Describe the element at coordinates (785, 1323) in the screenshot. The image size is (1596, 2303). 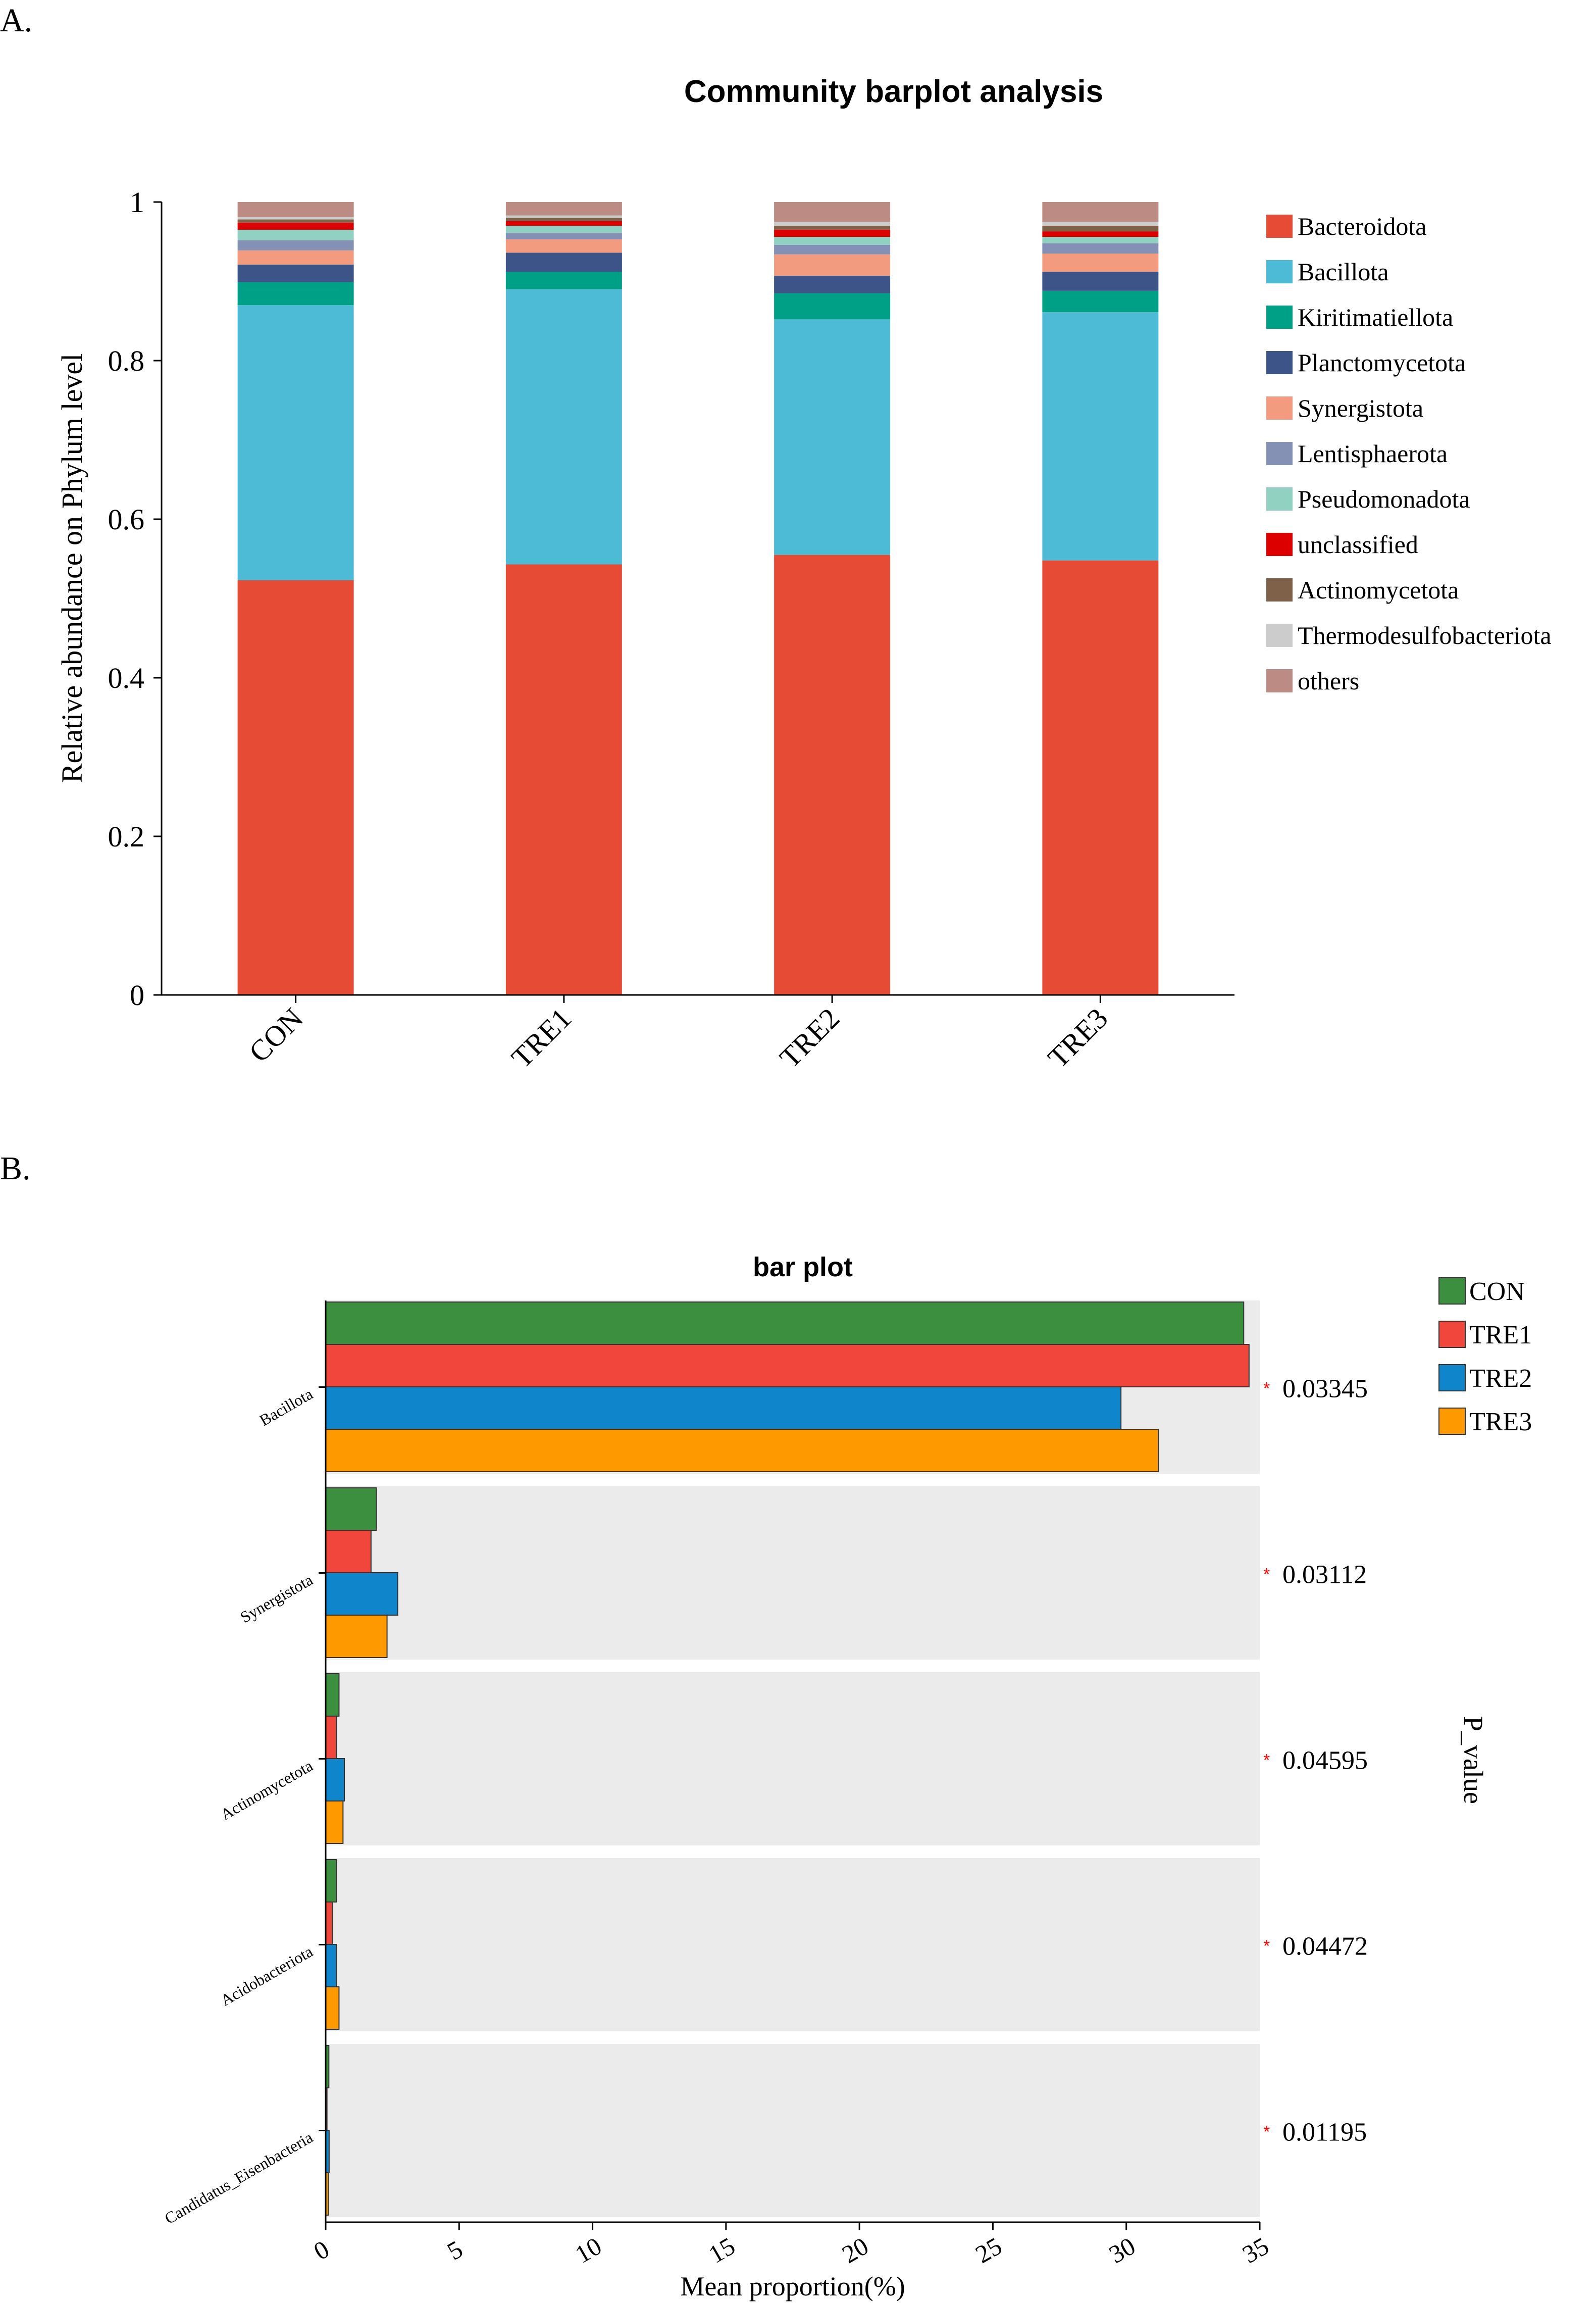
I see `bar-bacillota-con` at that location.